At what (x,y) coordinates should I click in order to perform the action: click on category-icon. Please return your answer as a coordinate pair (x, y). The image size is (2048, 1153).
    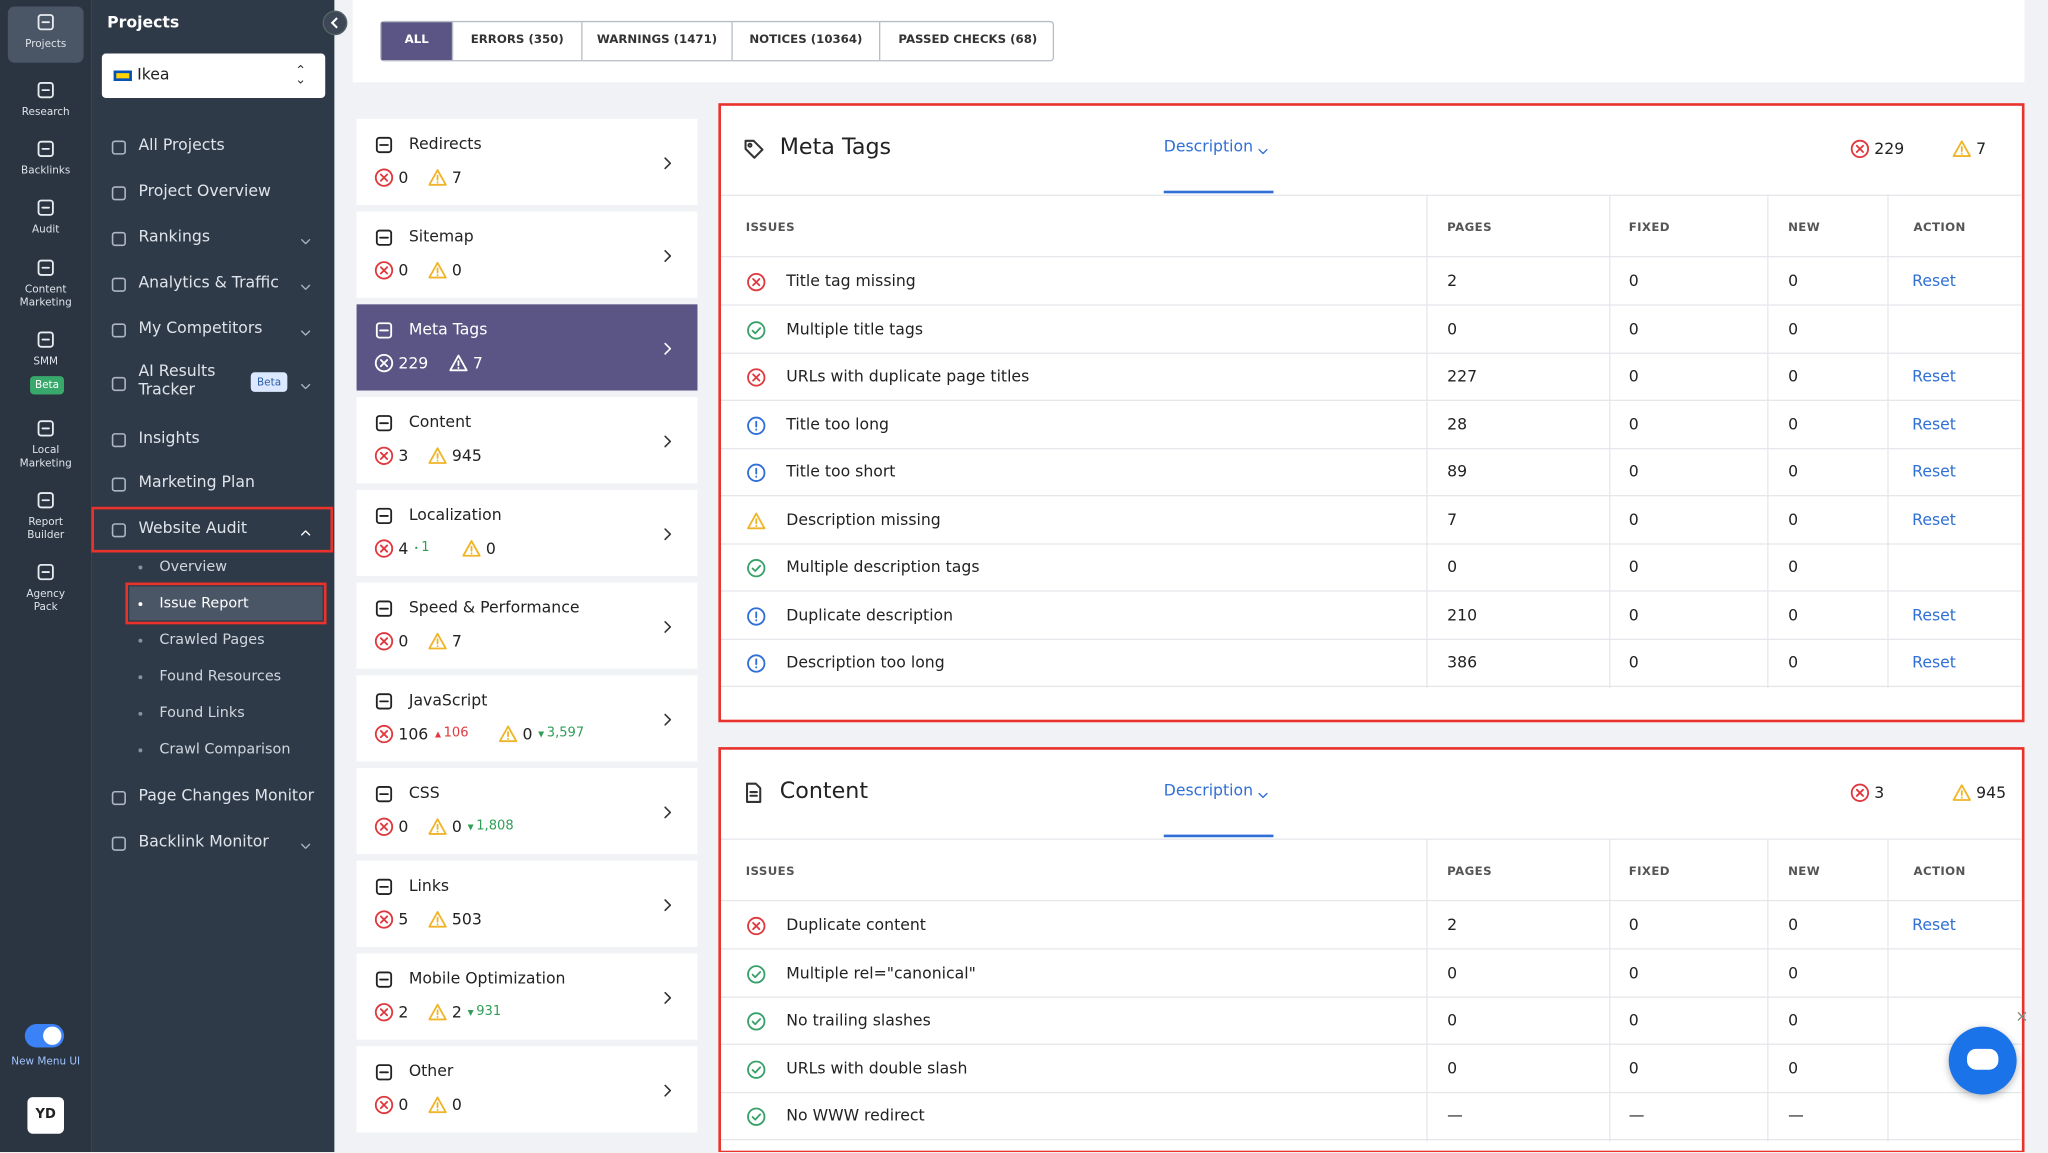
    Looking at the image, I should click on (384, 608).